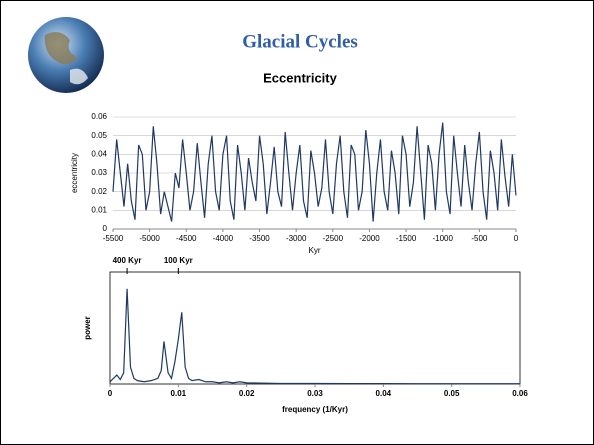 The height and width of the screenshot is (445, 594). Describe the element at coordinates (315, 393) in the screenshot. I see `x-tick-label: 0.03` at that location.